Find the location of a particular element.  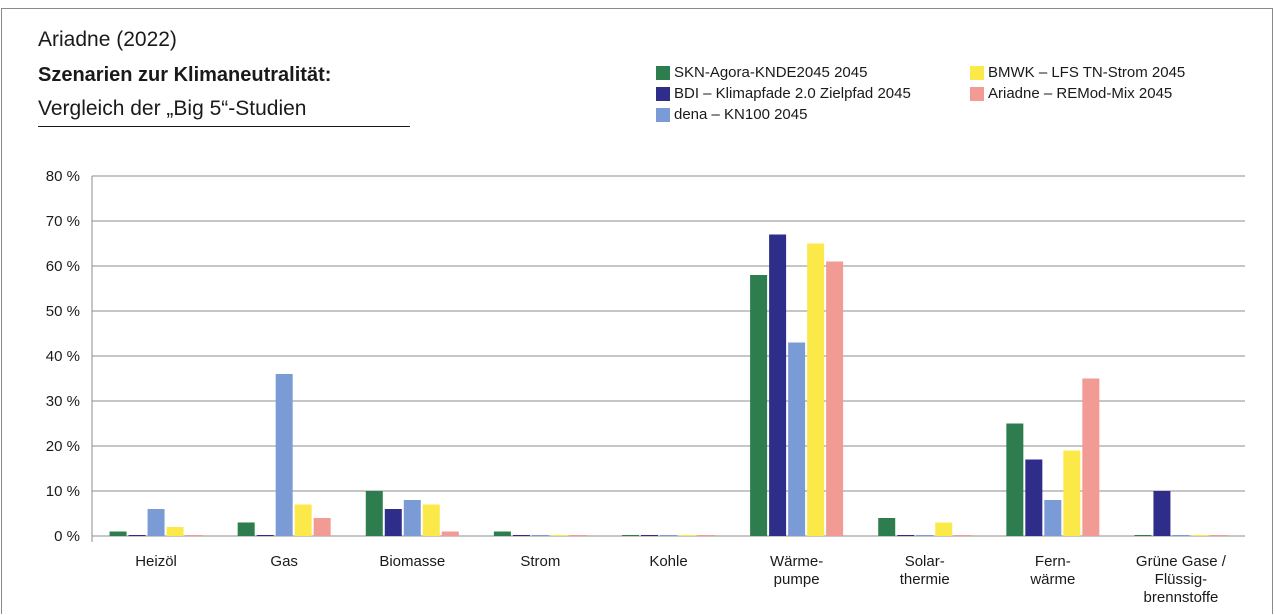

legend-item-ariadne: Ariadne – REMod-Mix 2045 is located at coordinates (1071, 93).